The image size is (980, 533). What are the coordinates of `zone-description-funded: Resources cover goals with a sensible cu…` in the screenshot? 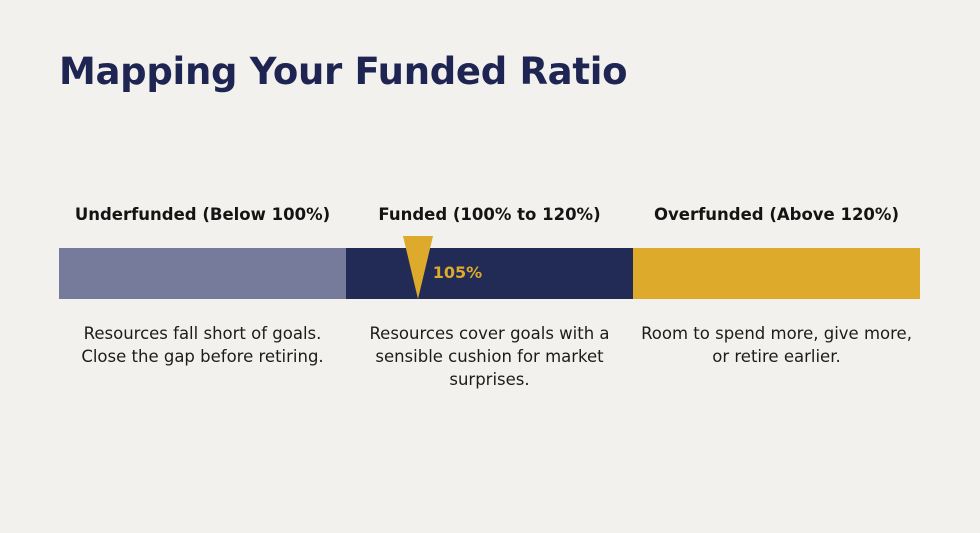 It's located at (489, 356).